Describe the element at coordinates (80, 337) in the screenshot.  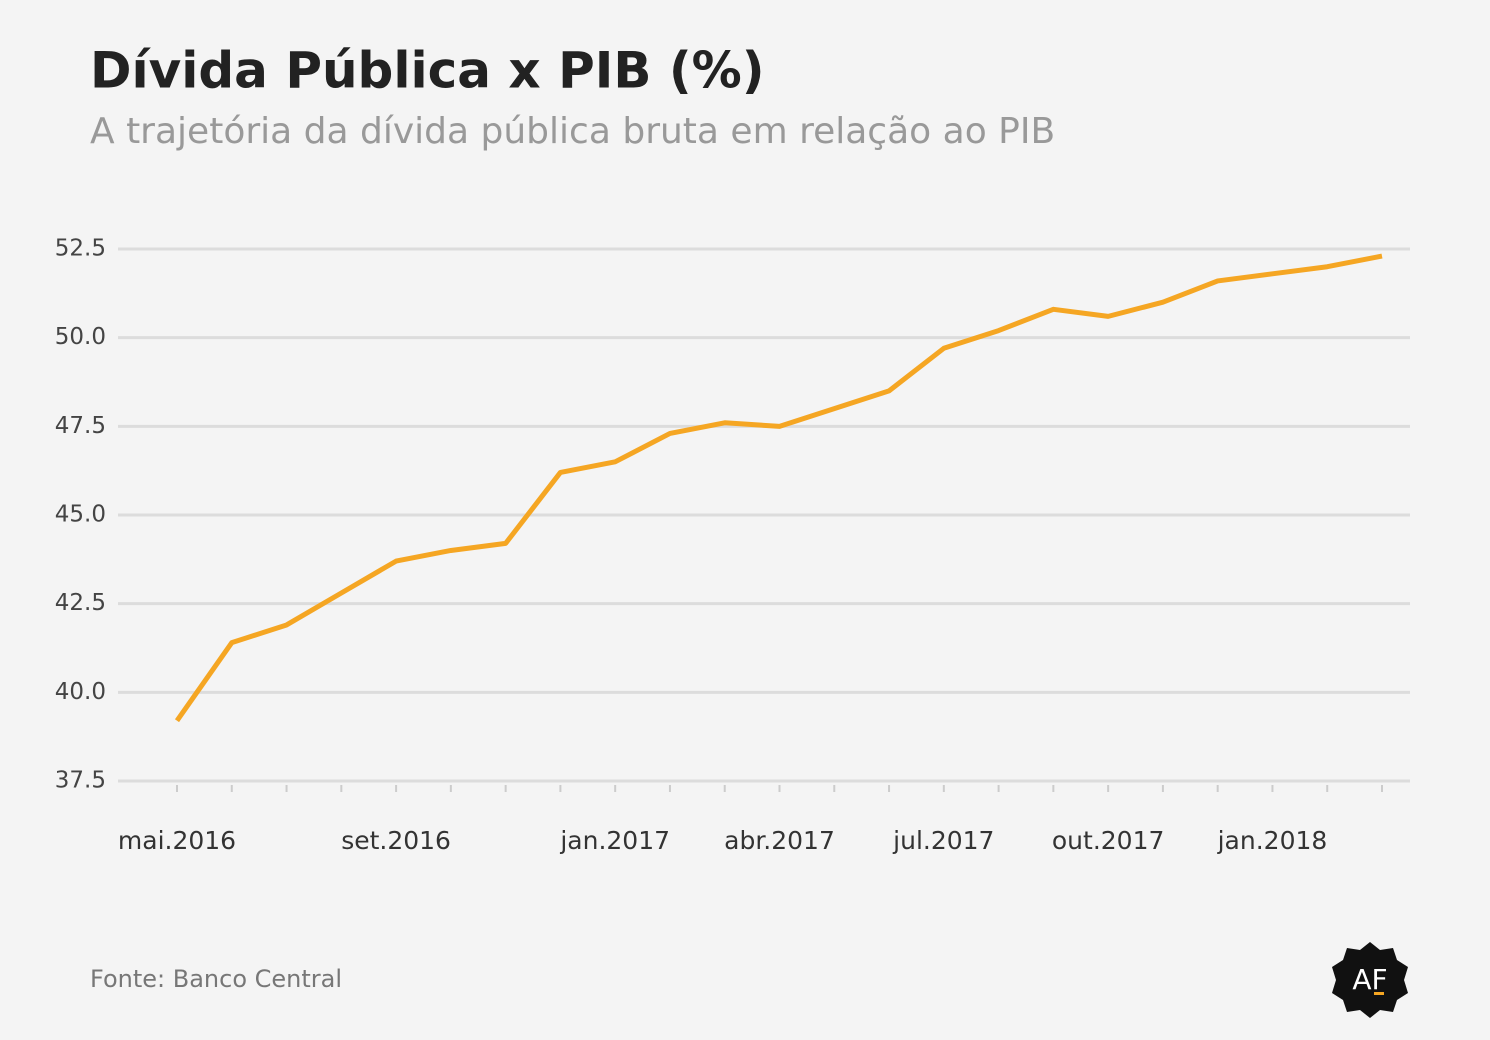
I see `y-tick-label: 50.0` at that location.